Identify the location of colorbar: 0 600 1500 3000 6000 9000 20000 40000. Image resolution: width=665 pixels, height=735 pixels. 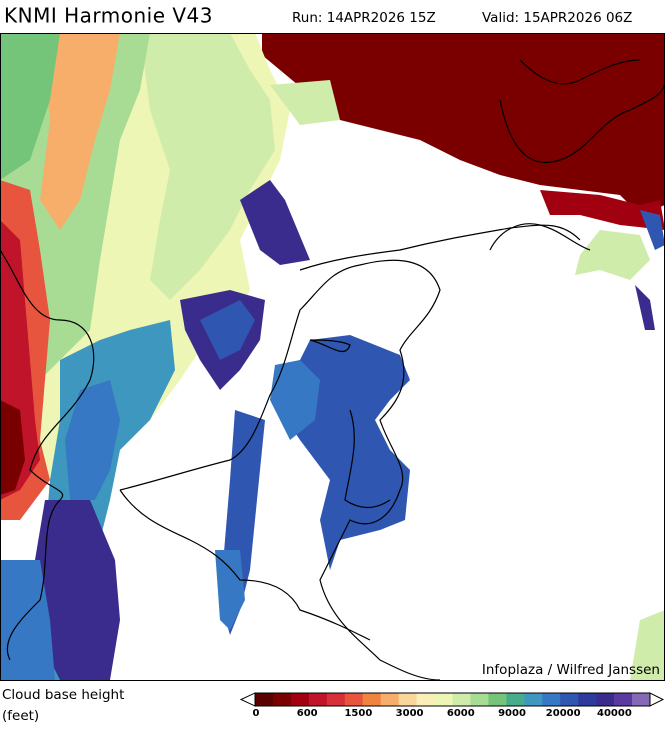
(452, 705).